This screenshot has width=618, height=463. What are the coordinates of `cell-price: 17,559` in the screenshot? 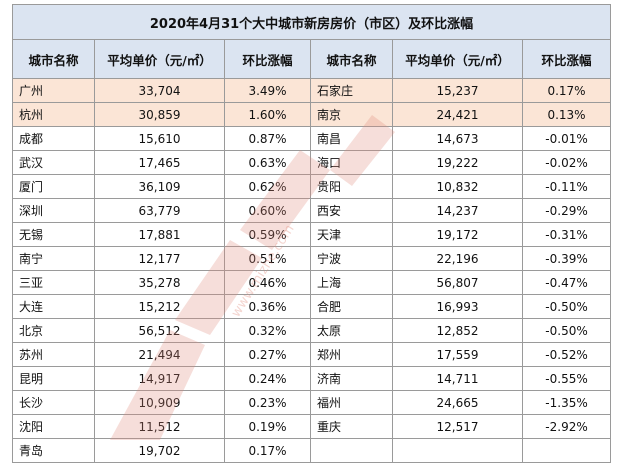 It's located at (457, 354).